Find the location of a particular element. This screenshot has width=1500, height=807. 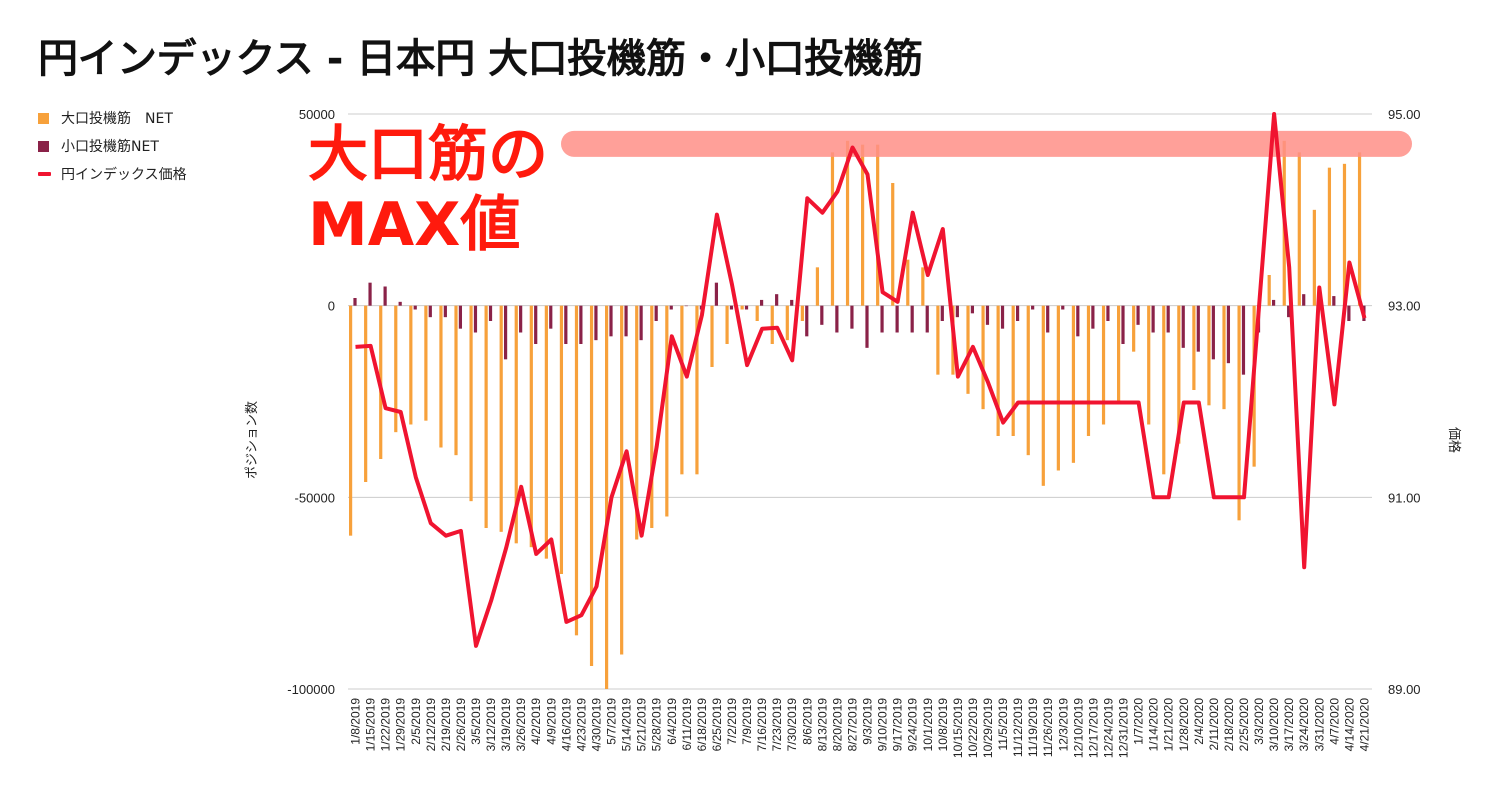

legend-item-small: 小口投機筋NET is located at coordinates (112, 146).